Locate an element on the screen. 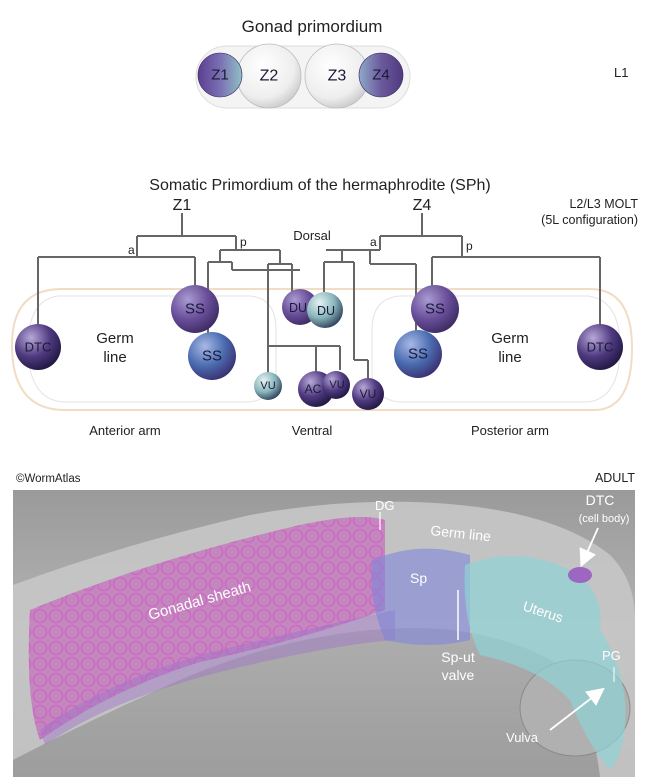 This screenshot has width=650, height=780. cell-z3-label: Z3 is located at coordinates (337, 76).